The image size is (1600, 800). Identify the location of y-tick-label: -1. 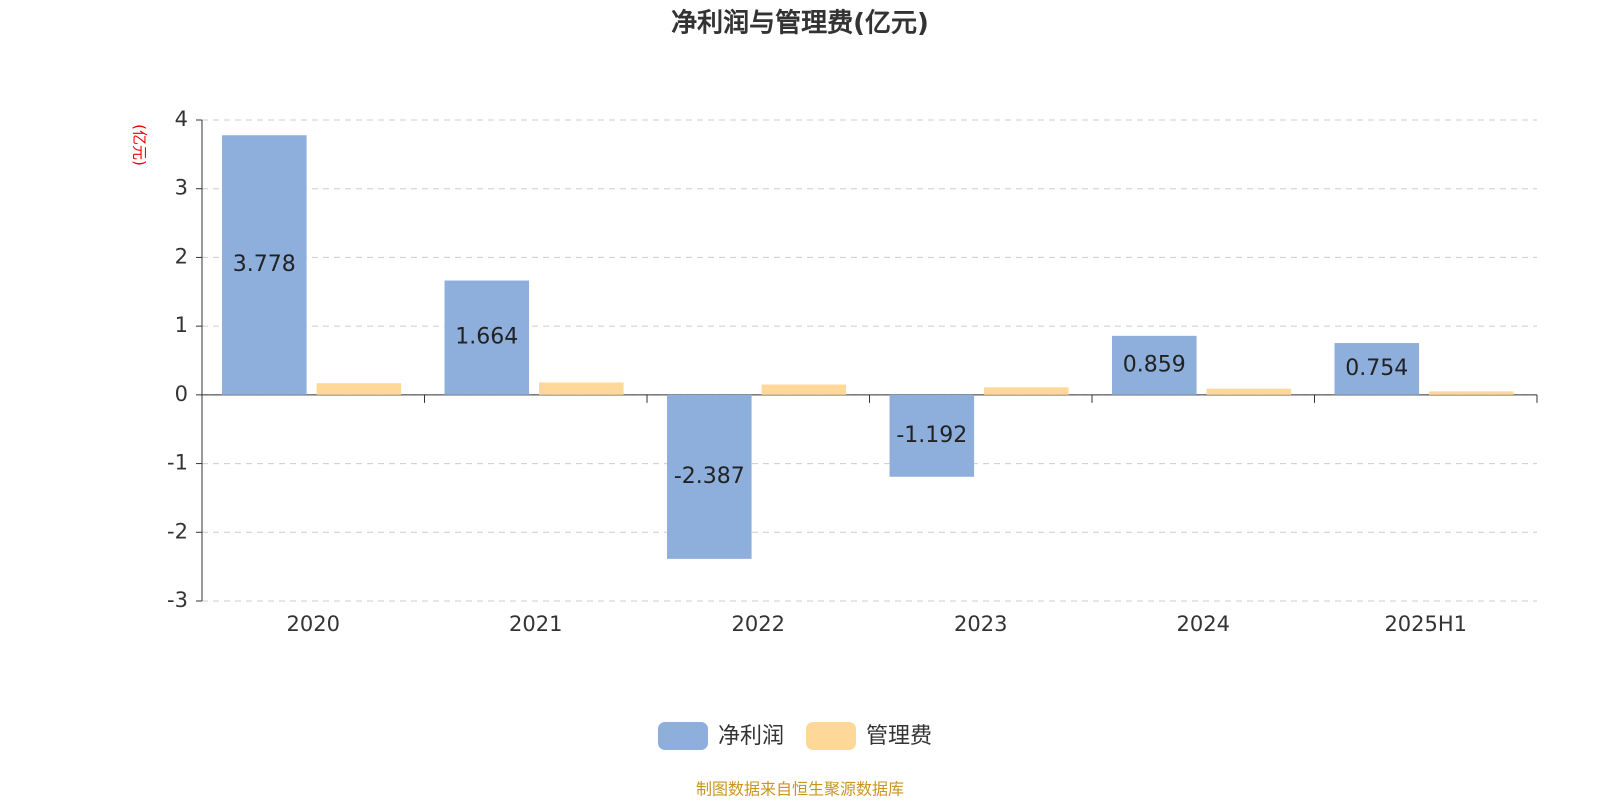
(177, 463).